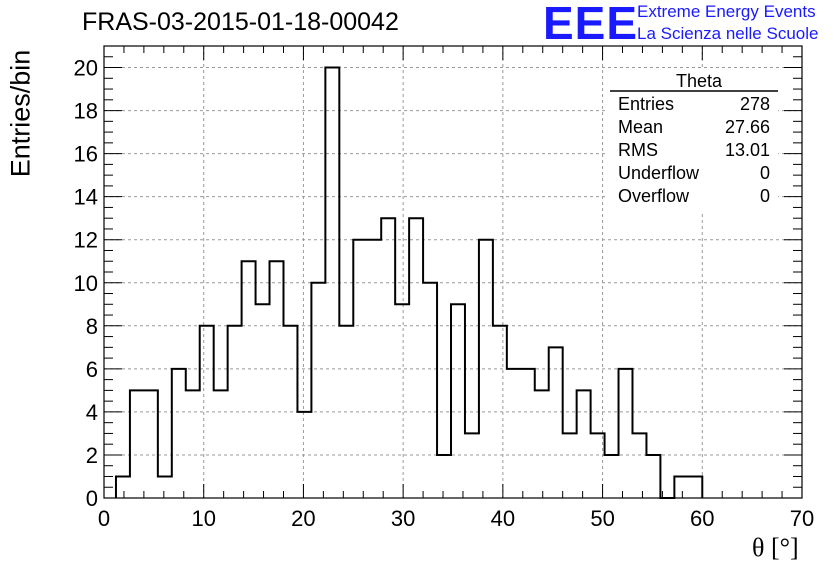 This screenshot has width=836, height=572. I want to click on x-axis-label: θ [°], so click(775, 547).